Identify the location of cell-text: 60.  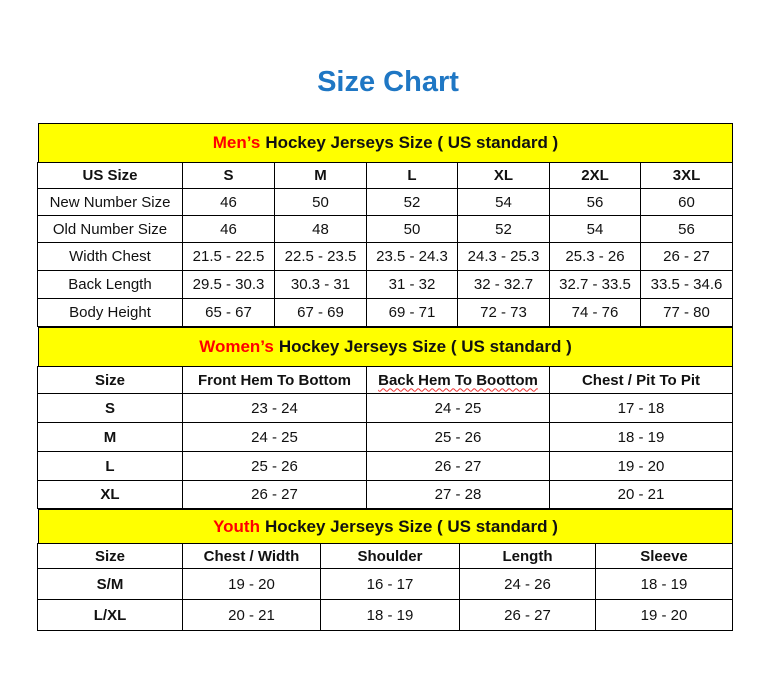
(686, 202).